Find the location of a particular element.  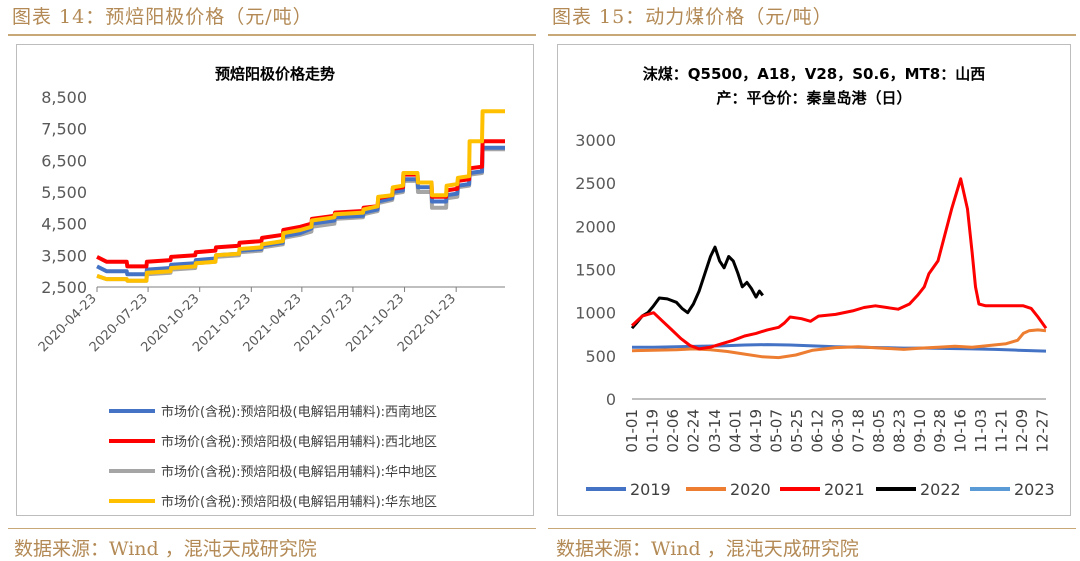

x-tick-label: 12-09 is located at coordinates (1022, 431).